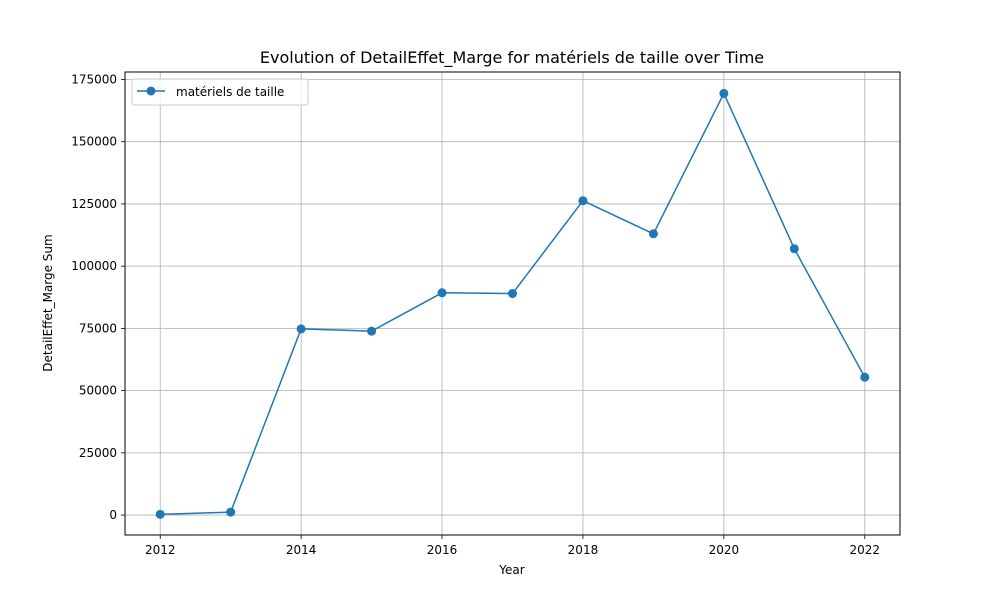 The height and width of the screenshot is (600, 1000). What do you see at coordinates (511, 570) in the screenshot?
I see `x-axis-label: Year` at bounding box center [511, 570].